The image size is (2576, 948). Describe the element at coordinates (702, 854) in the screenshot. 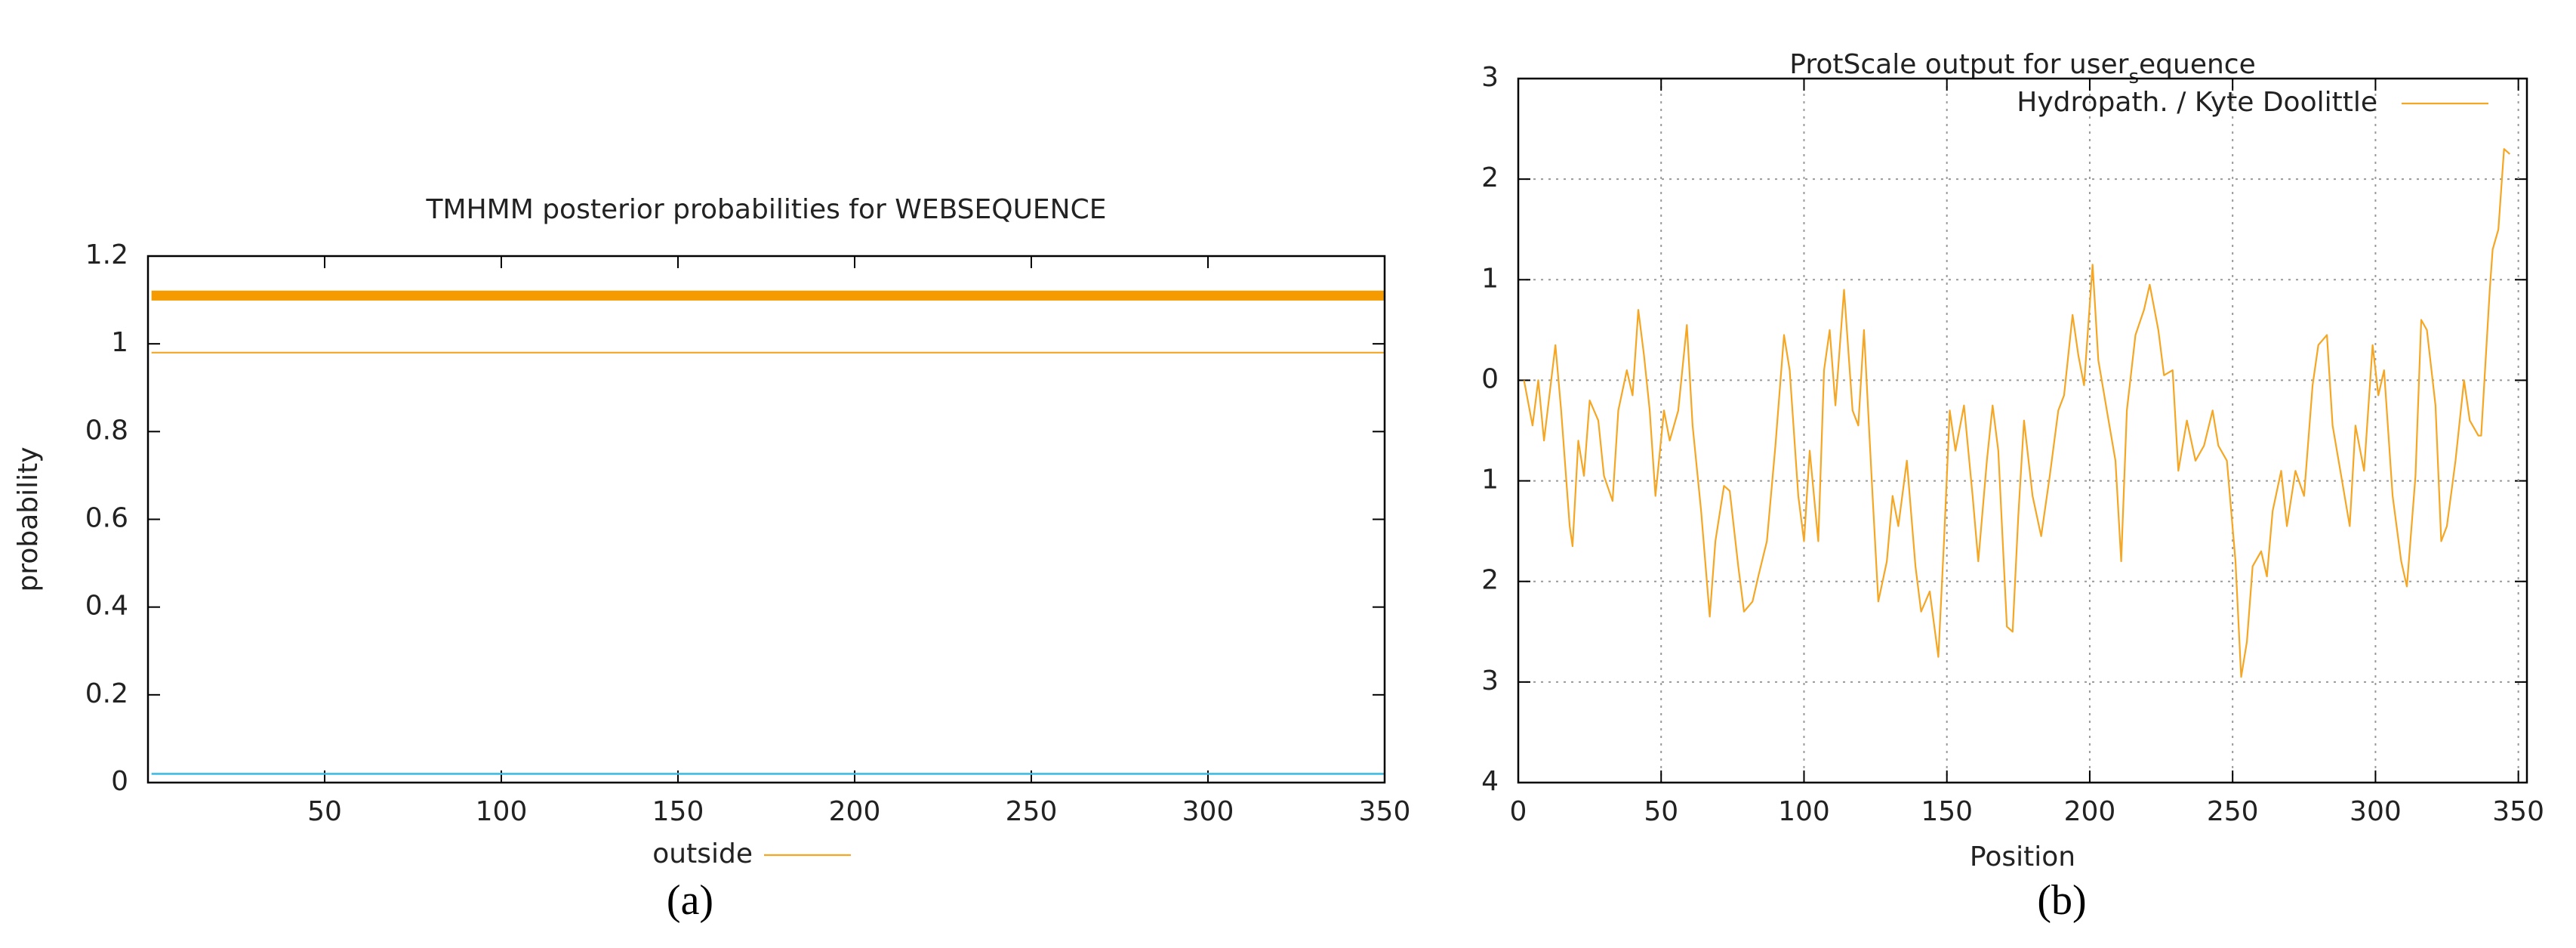

I see `legend-label: outside` at that location.